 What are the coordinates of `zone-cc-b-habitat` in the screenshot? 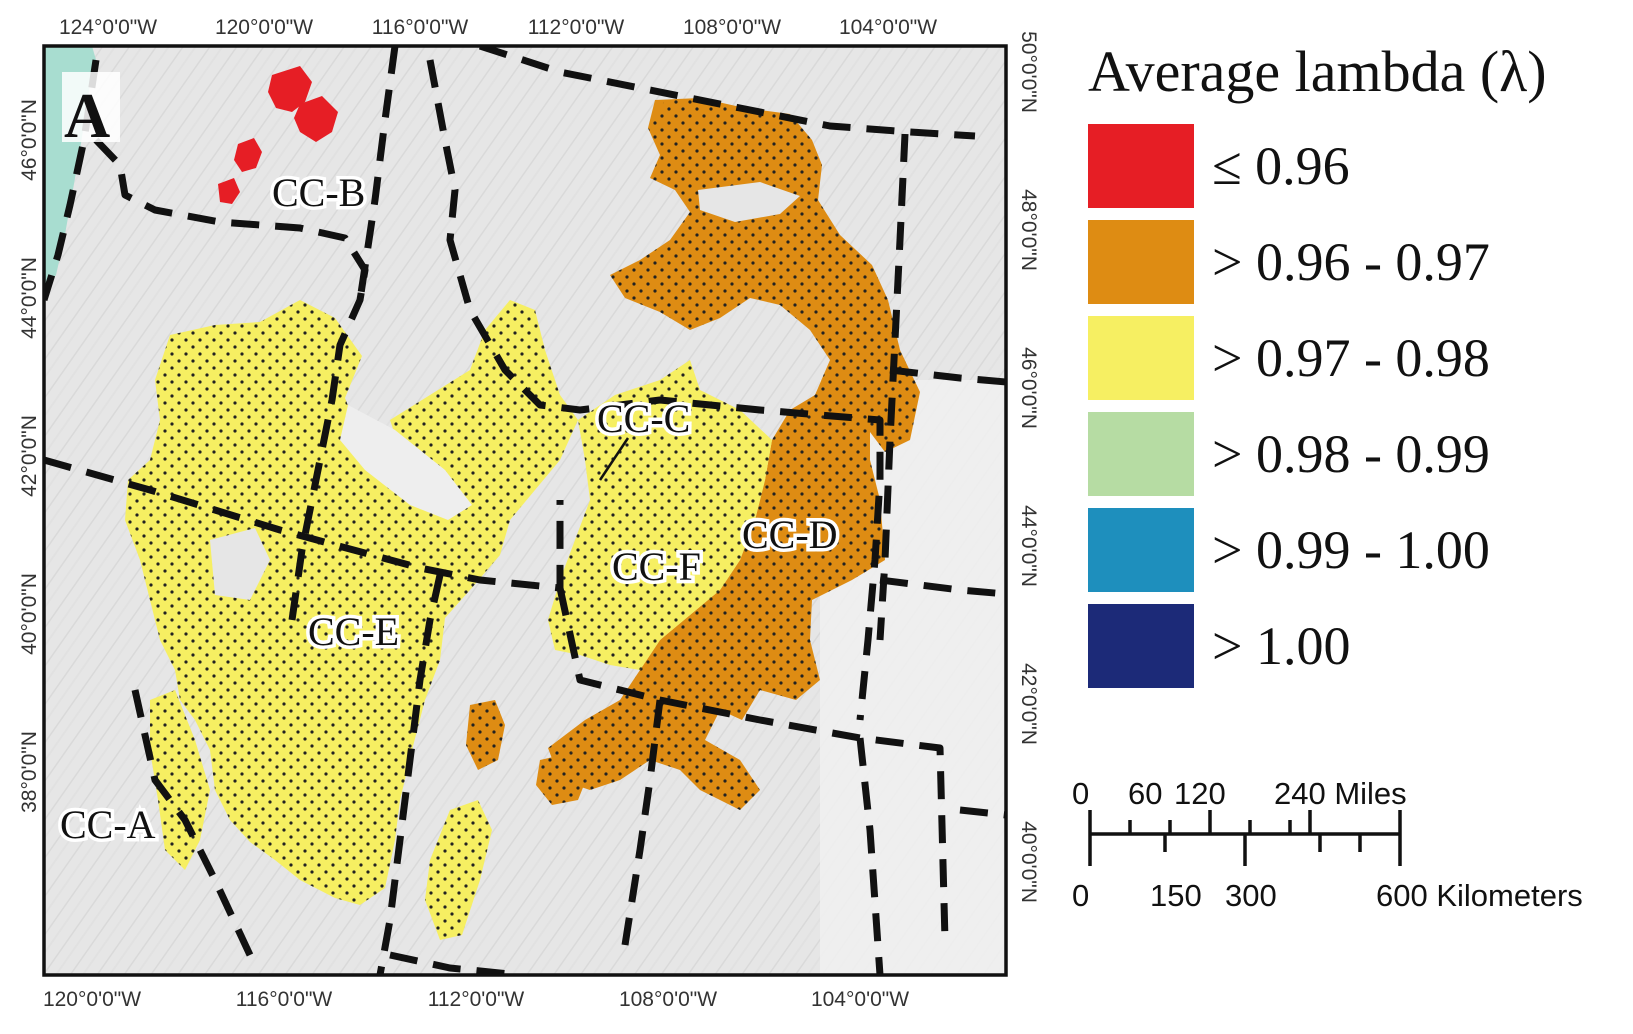 It's located at (278, 135).